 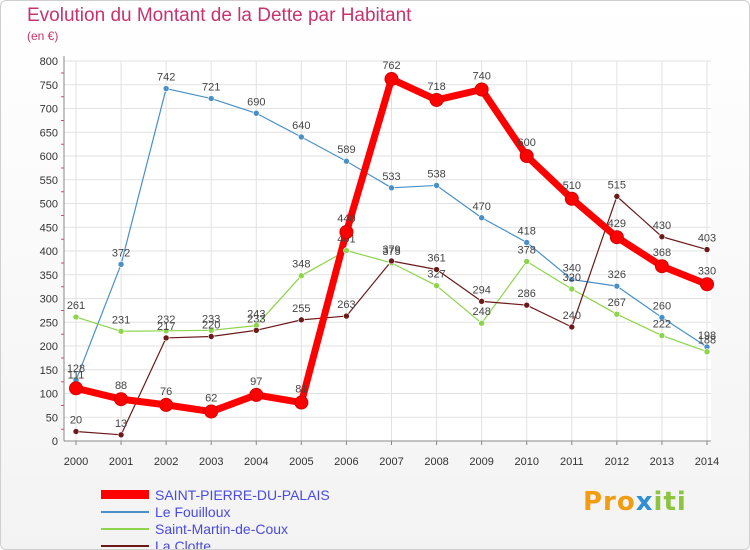 I want to click on y-tick-label-600: 600, so click(x=49, y=157).